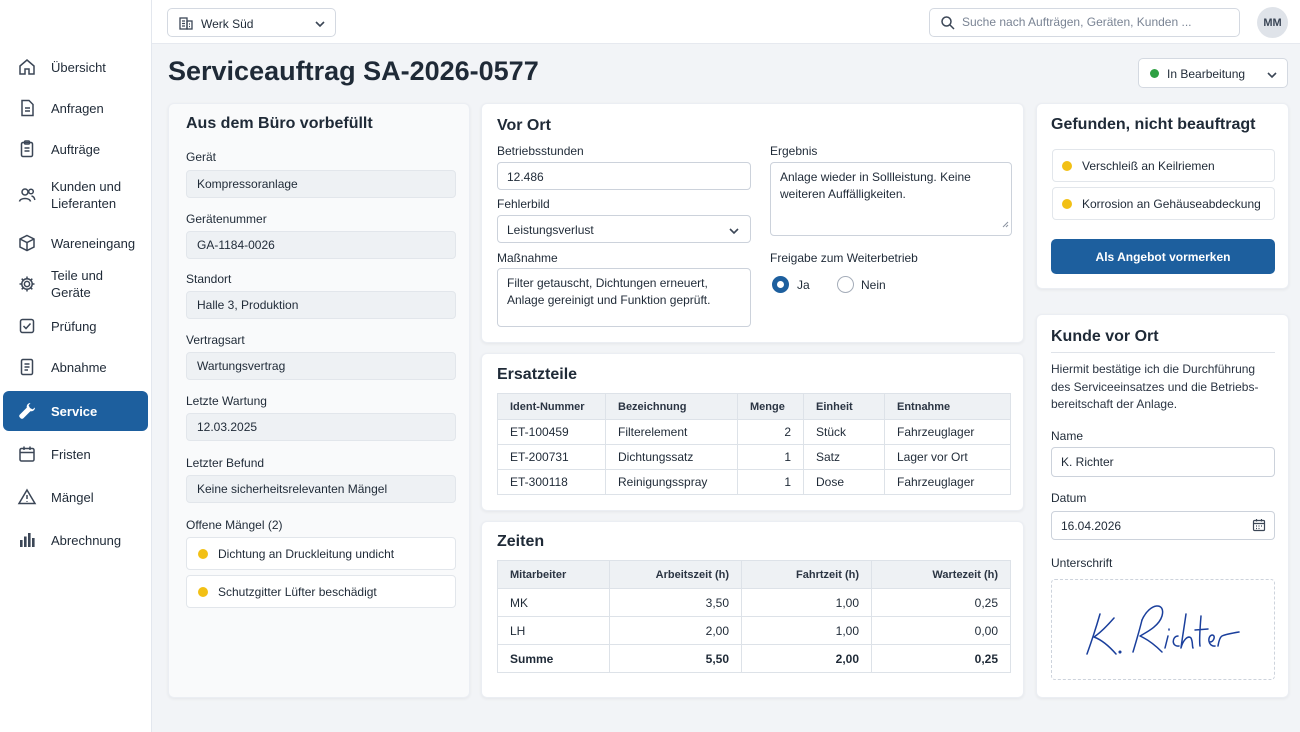 Image resolution: width=1300 pixels, height=732 pixels. I want to click on release-no-radio, so click(845, 284).